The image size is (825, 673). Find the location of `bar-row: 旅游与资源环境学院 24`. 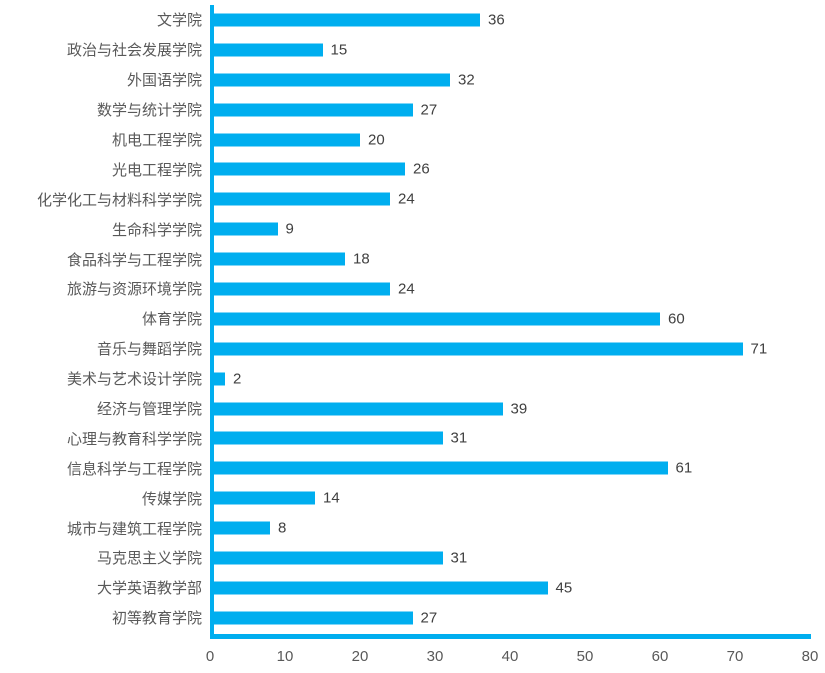

bar-row: 旅游与资源环境学院 24 is located at coordinates (412, 289).